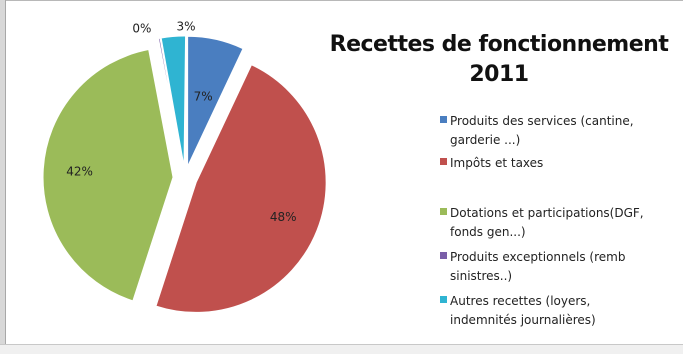 The height and width of the screenshot is (354, 683). Describe the element at coordinates (497, 163) in the screenshot. I see `legend-label-line: Impôts et taxes` at that location.